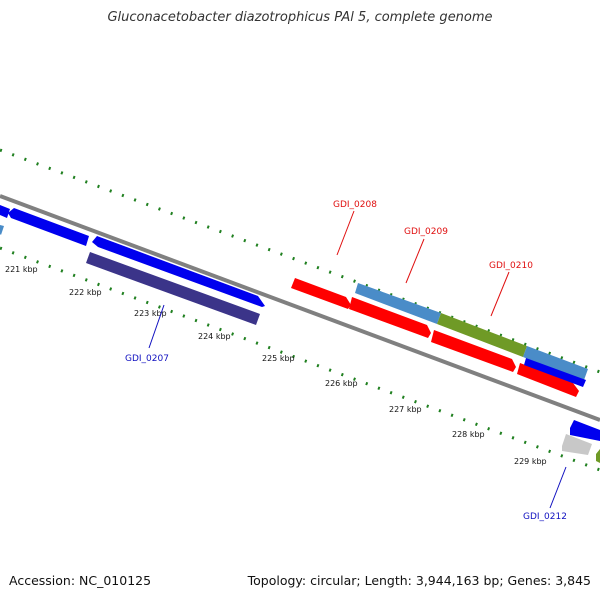  I want to click on scale-label: 226 kbp, so click(341, 383).